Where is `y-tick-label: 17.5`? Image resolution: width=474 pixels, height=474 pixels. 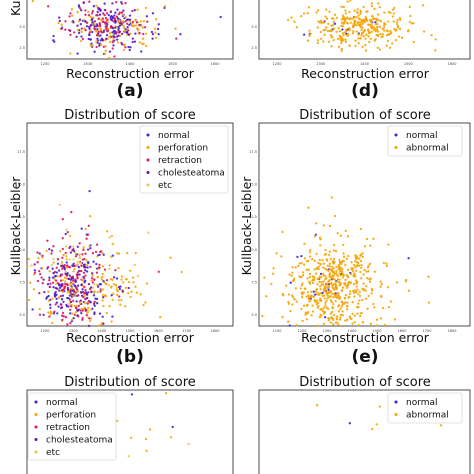 y-tick-label: 17.5 is located at coordinates (21, 152).